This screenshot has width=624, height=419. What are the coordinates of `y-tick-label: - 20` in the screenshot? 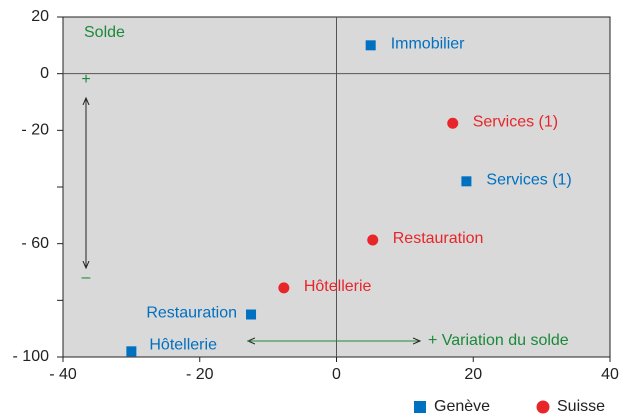 It's located at (35, 130).